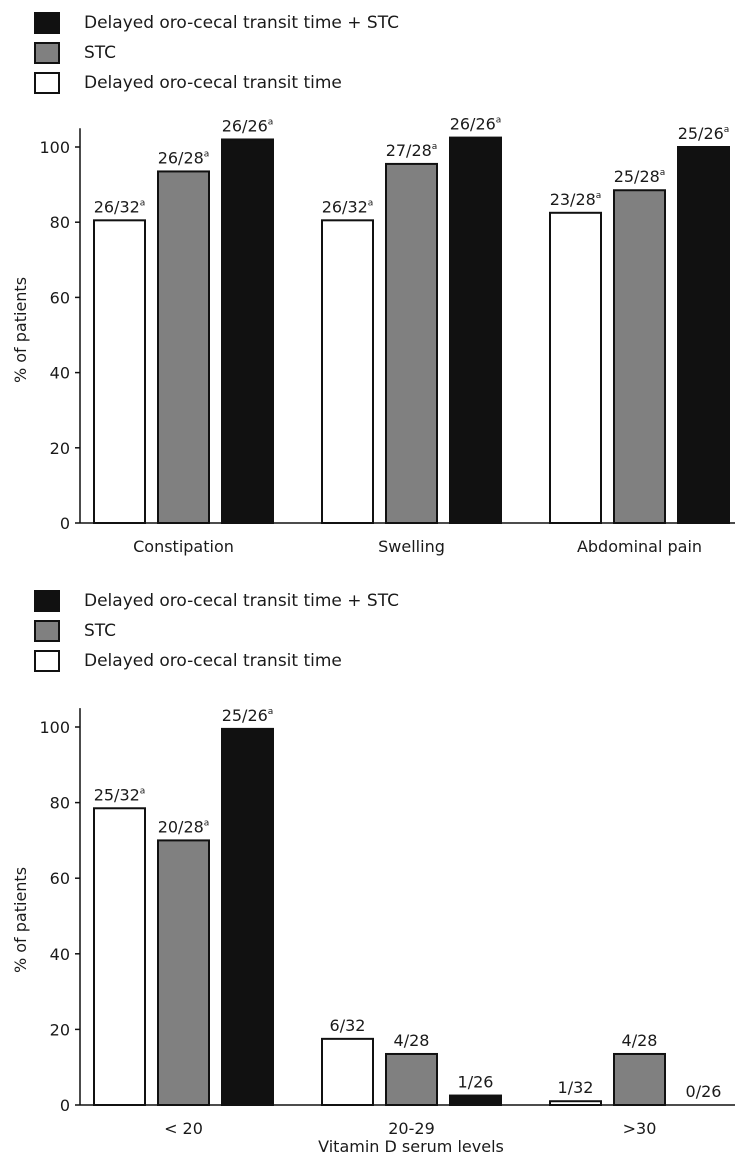 The width and height of the screenshot is (735, 1160). What do you see at coordinates (184, 826) in the screenshot?
I see `bar-data-label: 20/28a` at bounding box center [184, 826].